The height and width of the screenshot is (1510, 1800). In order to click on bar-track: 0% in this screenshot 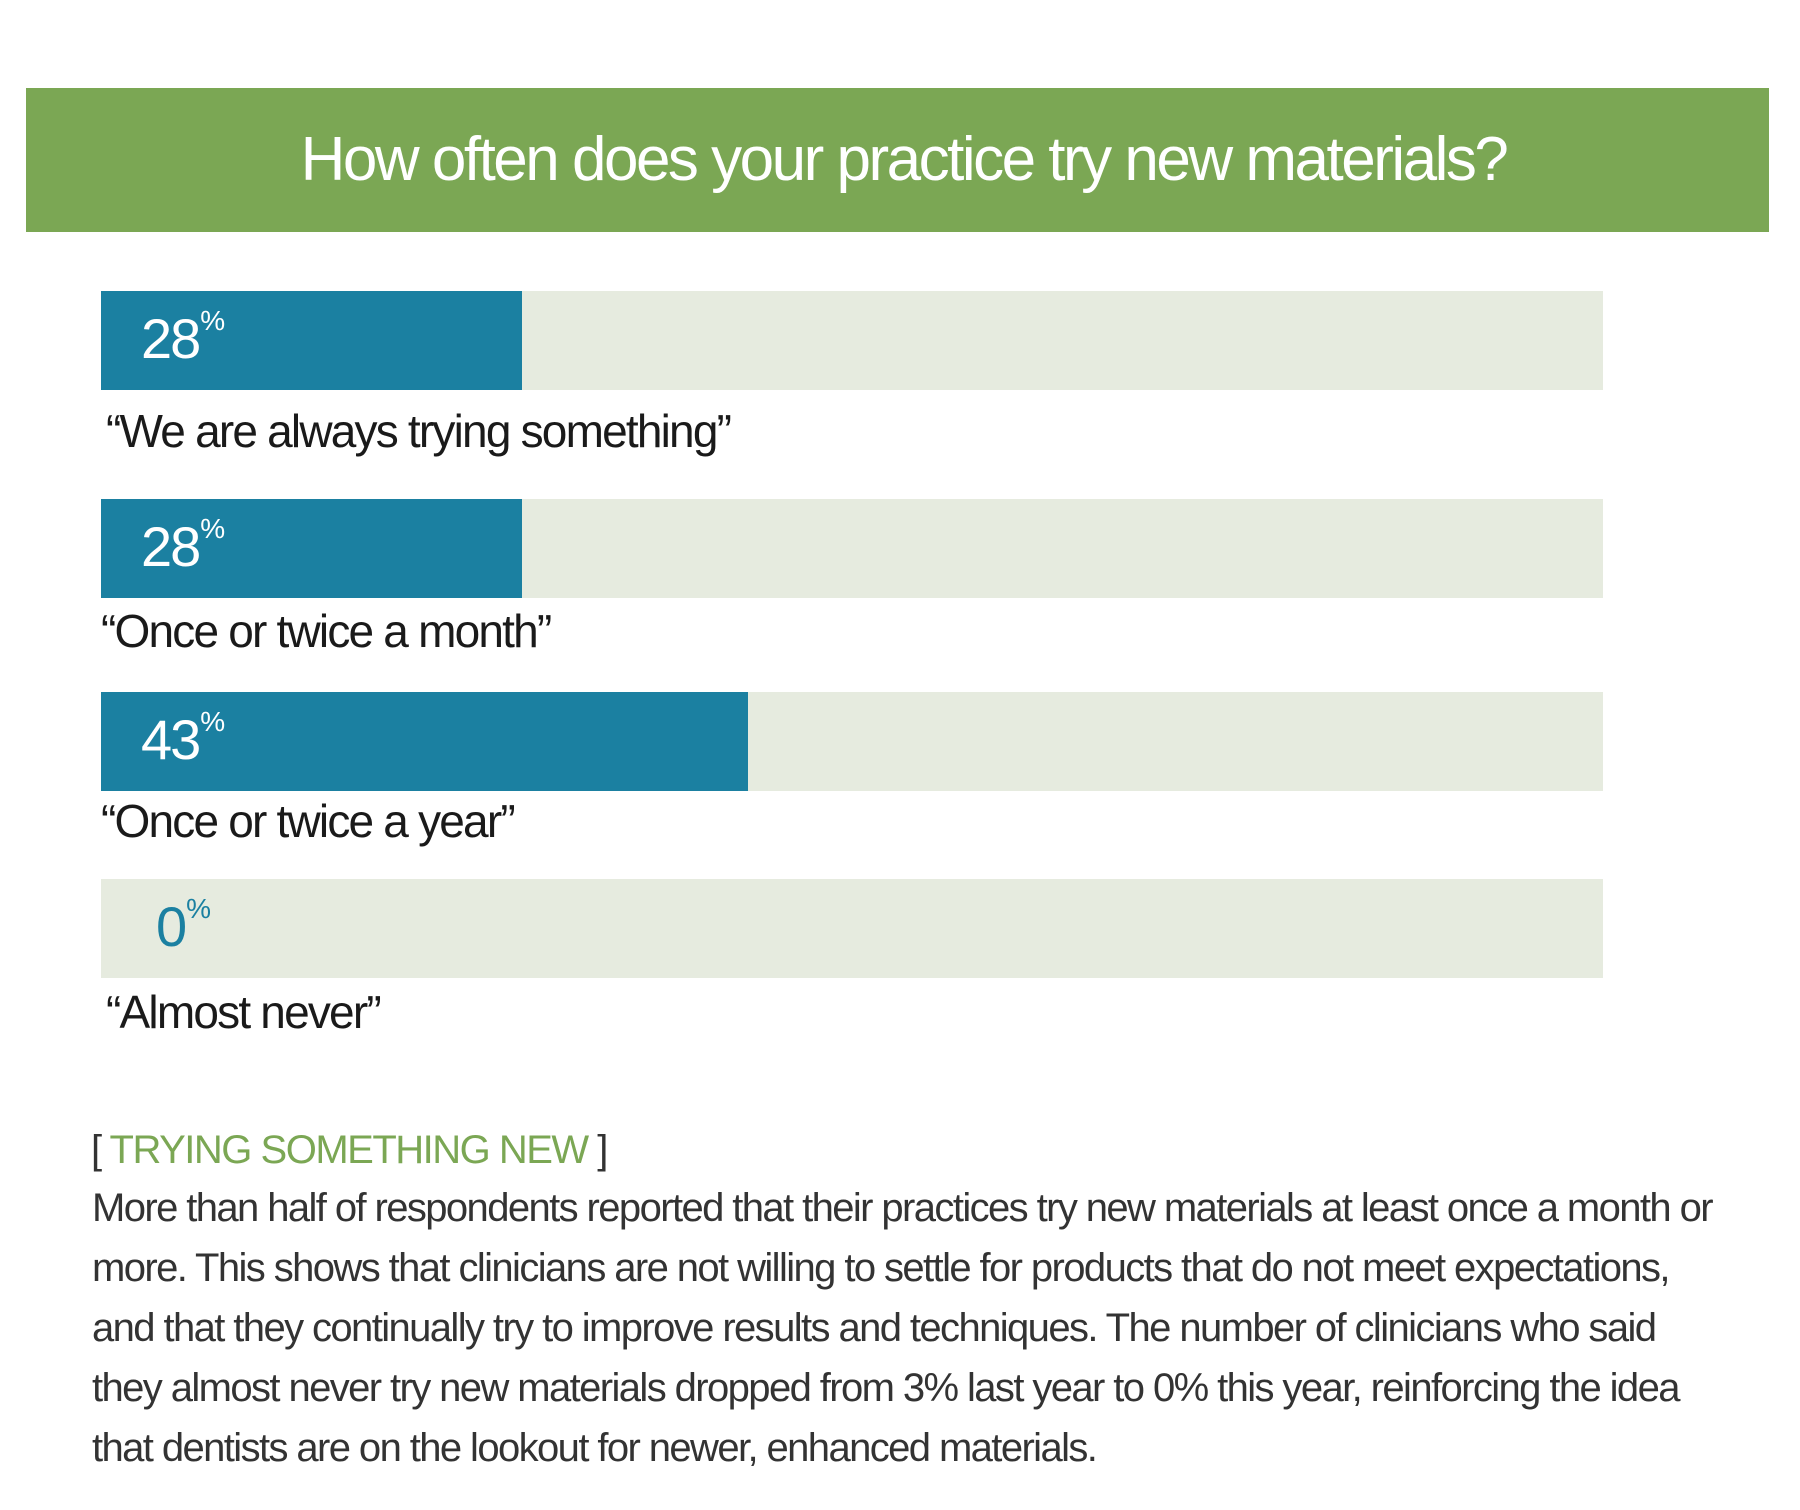, I will do `click(852, 928)`.